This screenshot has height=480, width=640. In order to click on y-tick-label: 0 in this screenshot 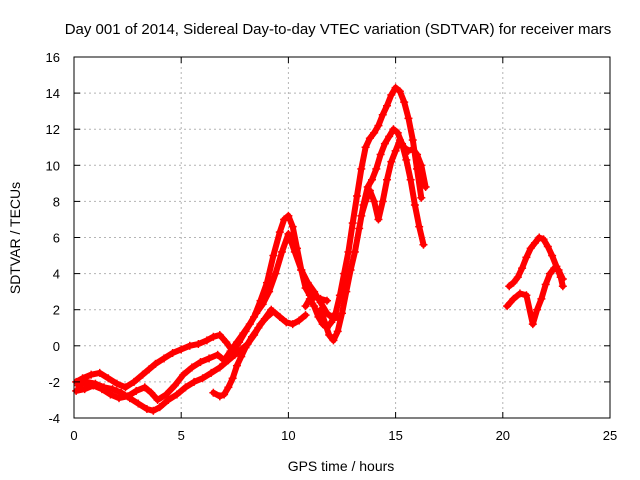, I will do `click(56, 346)`.